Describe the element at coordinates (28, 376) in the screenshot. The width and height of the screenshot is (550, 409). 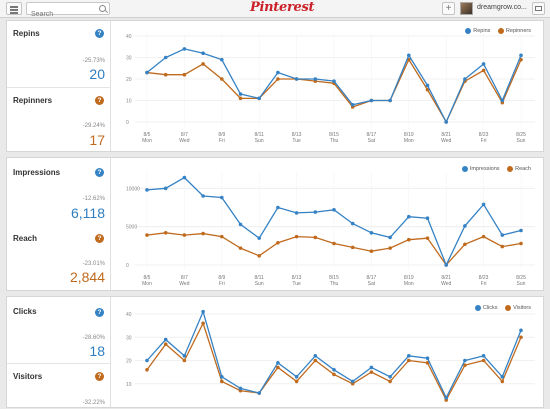
I see `metric-label: Visitors` at that location.